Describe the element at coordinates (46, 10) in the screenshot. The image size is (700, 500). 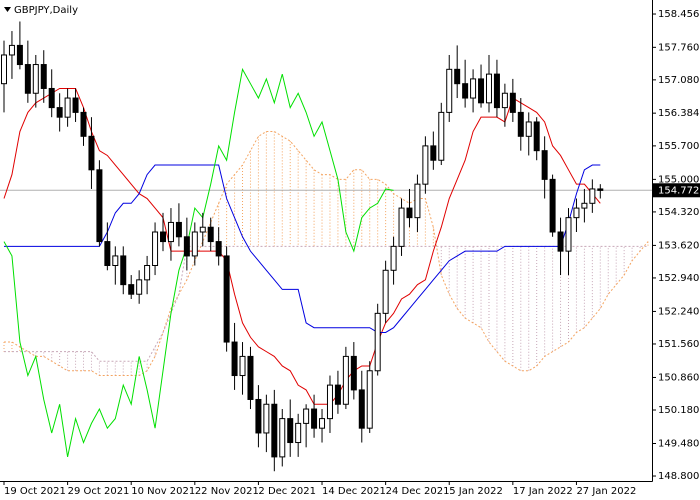
I see `chart-title: GBPJPY,Daily` at that location.